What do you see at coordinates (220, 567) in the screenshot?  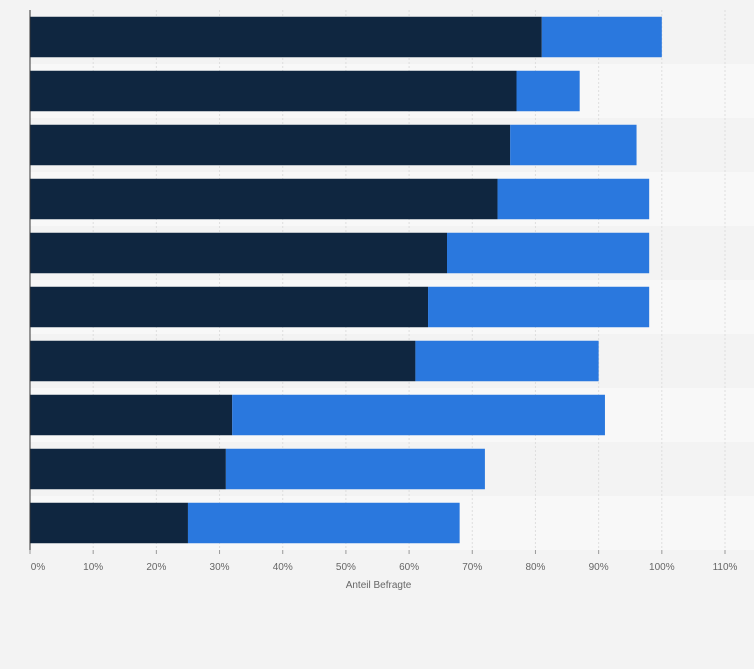 I see `x-tick-label: 30%` at bounding box center [220, 567].